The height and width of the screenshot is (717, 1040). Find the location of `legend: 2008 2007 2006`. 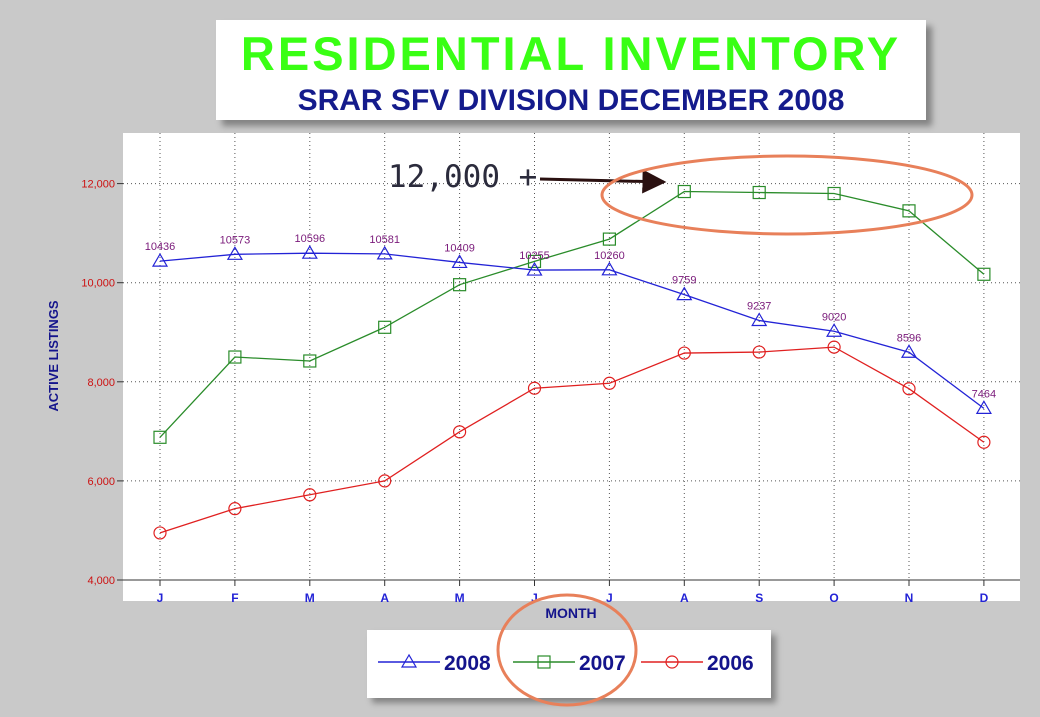

legend: 2008 2007 2006 is located at coordinates (566, 663).